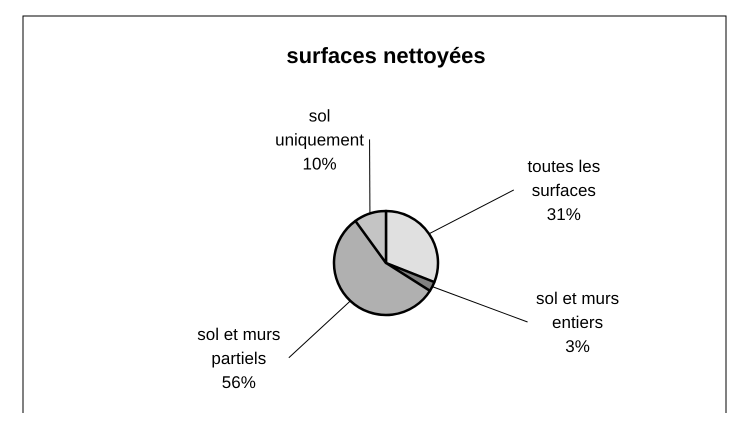 This screenshot has height=421, width=735. What do you see at coordinates (319, 128) in the screenshot?
I see `slice-label: sol uniquement` at bounding box center [319, 128].